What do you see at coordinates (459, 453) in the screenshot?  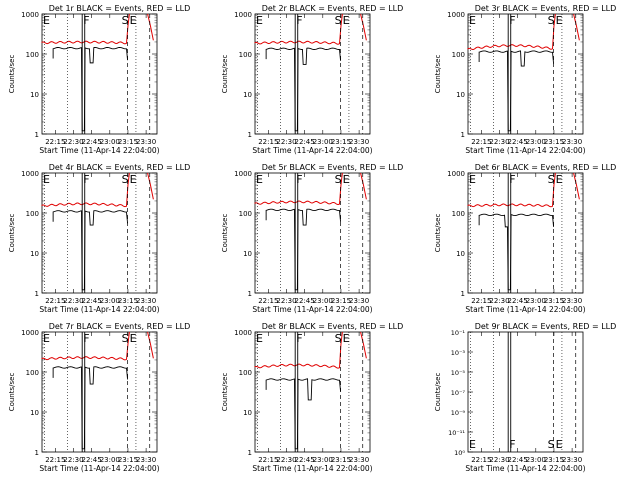 I see `y-tick-label: 10⁰` at bounding box center [459, 453].